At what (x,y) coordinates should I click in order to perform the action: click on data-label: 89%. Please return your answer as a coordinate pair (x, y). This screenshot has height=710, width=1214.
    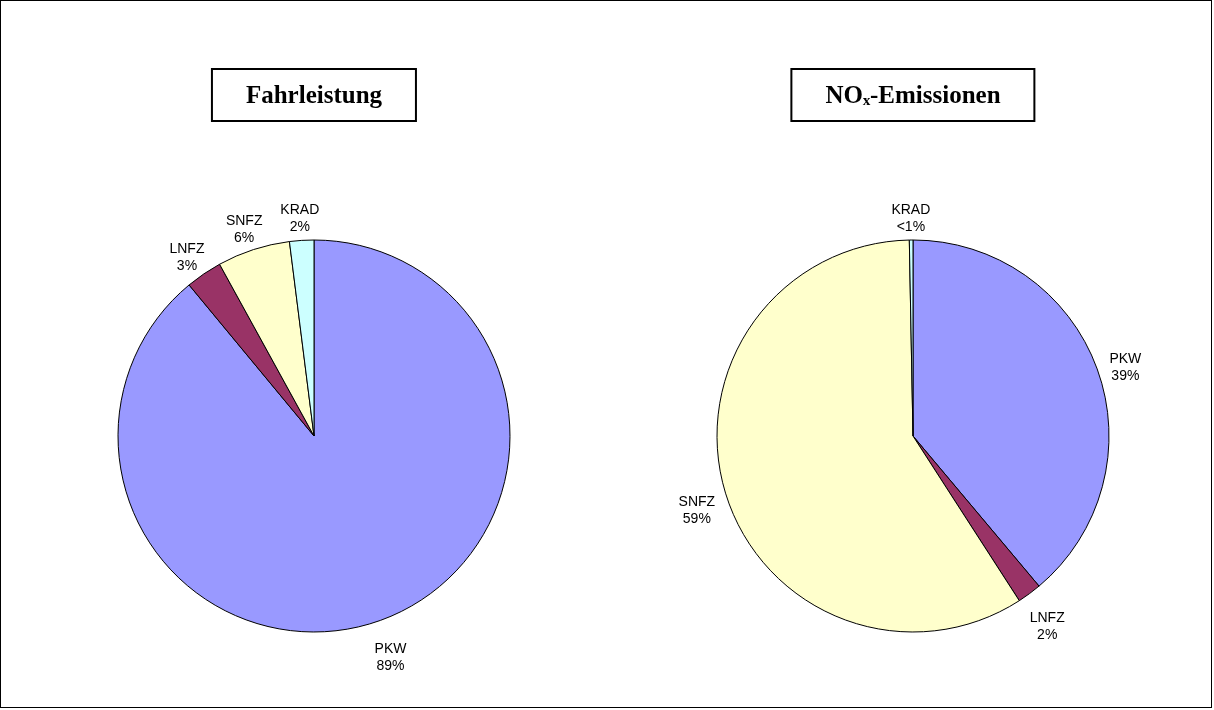
    Looking at the image, I should click on (390, 664).